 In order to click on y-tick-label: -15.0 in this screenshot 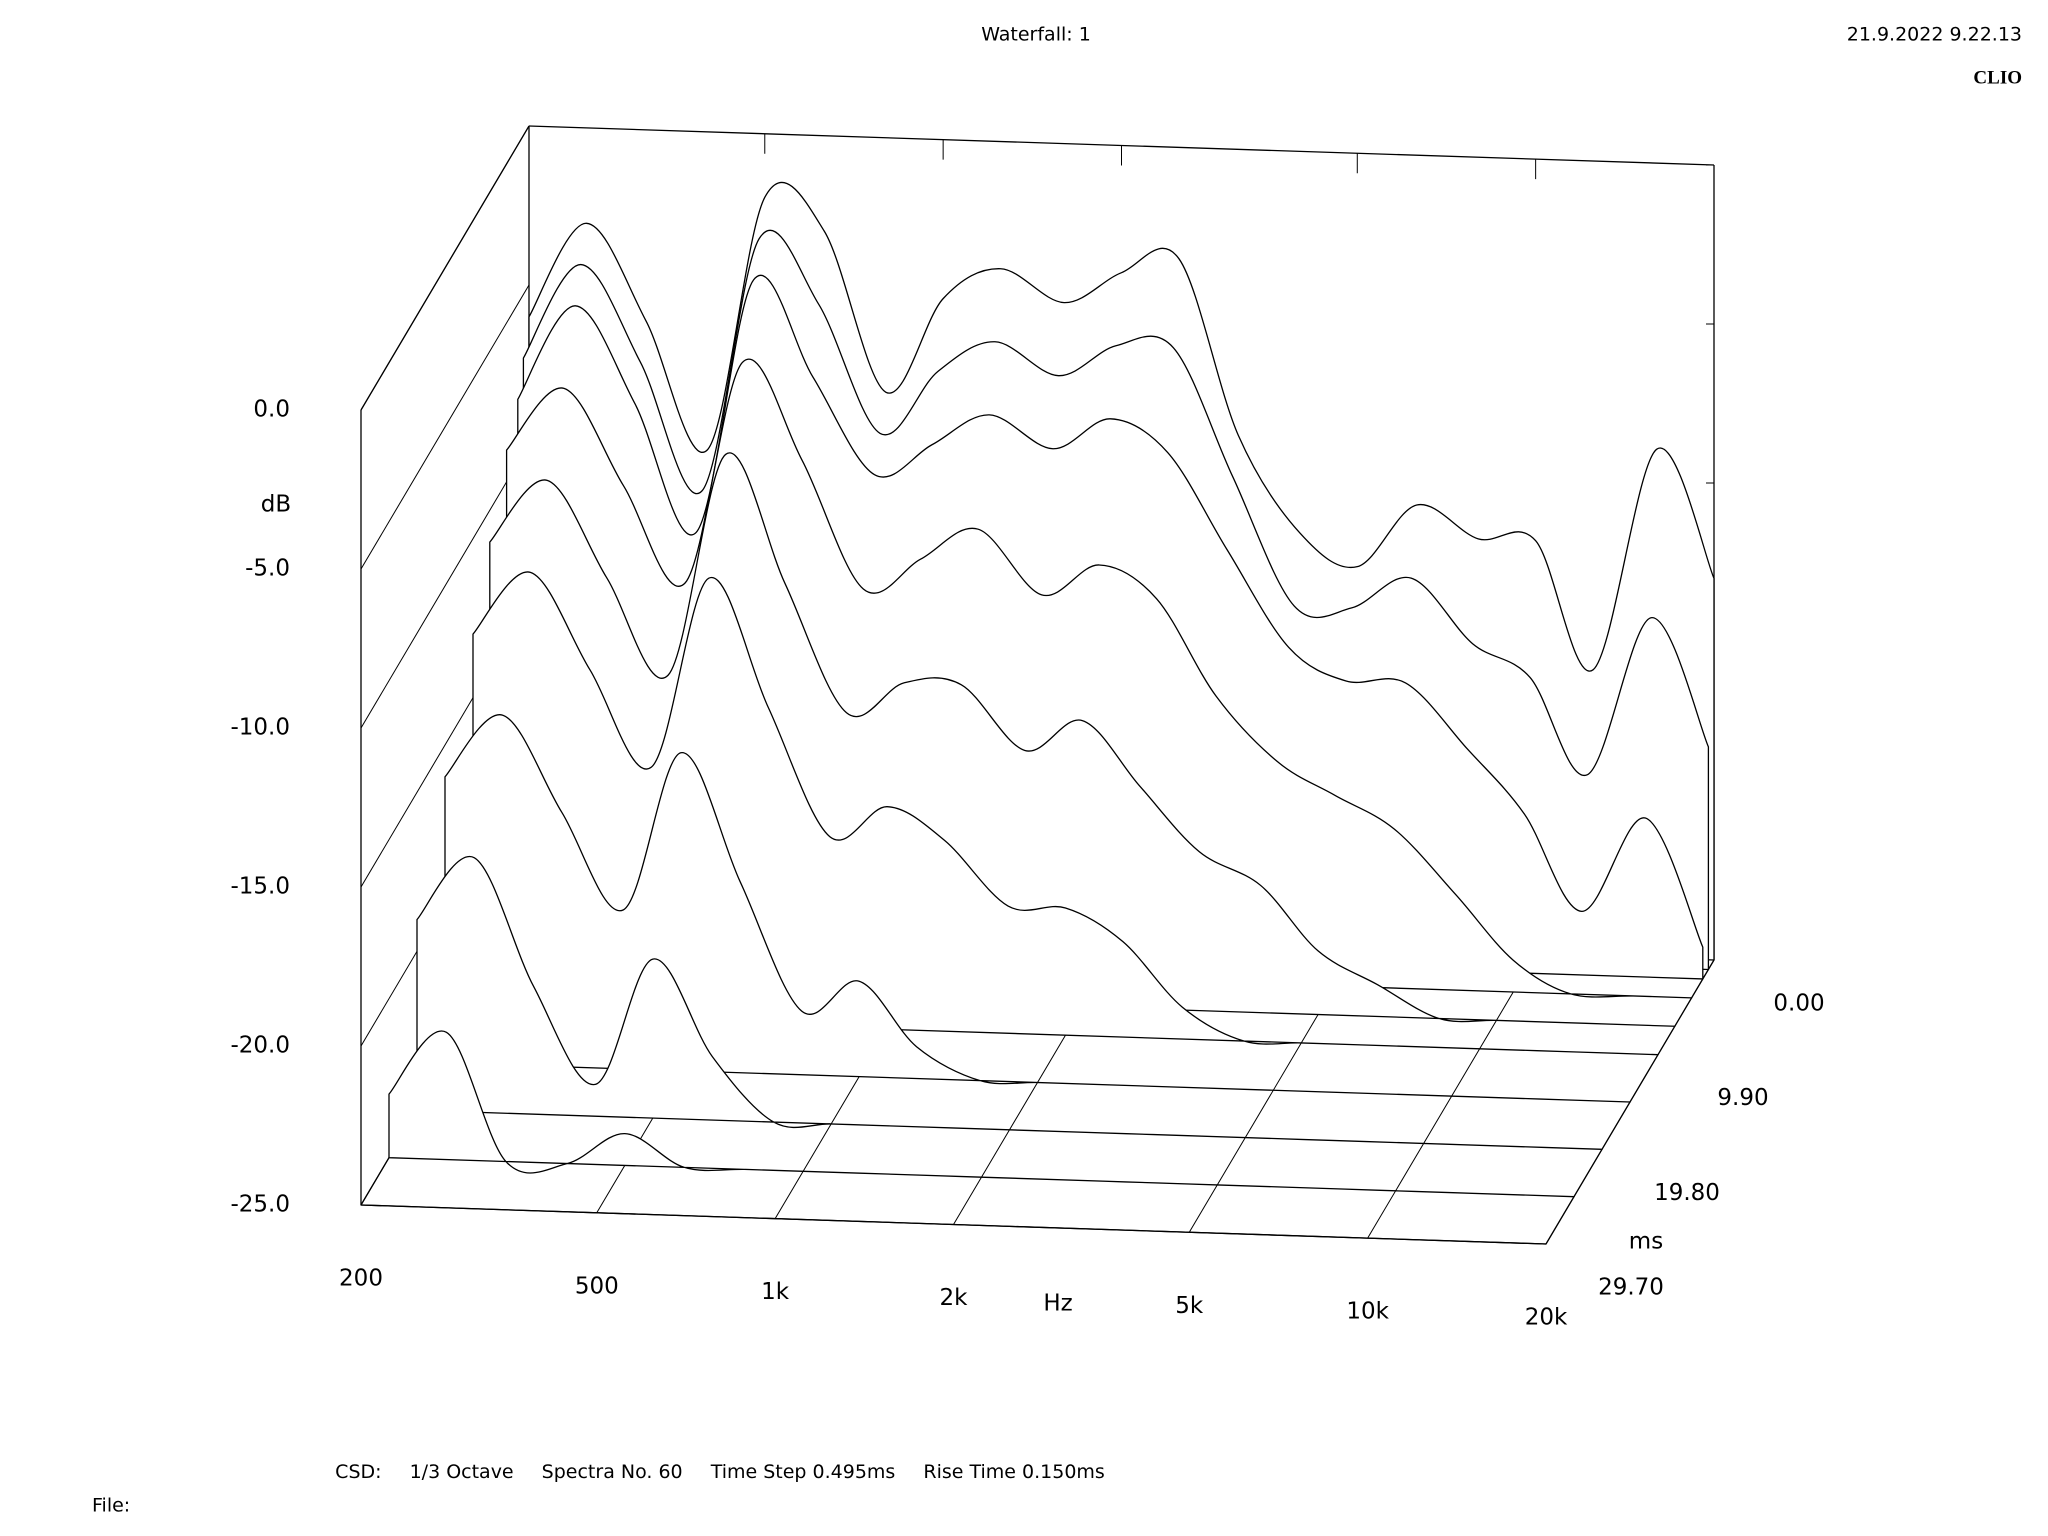, I will do `click(260, 887)`.